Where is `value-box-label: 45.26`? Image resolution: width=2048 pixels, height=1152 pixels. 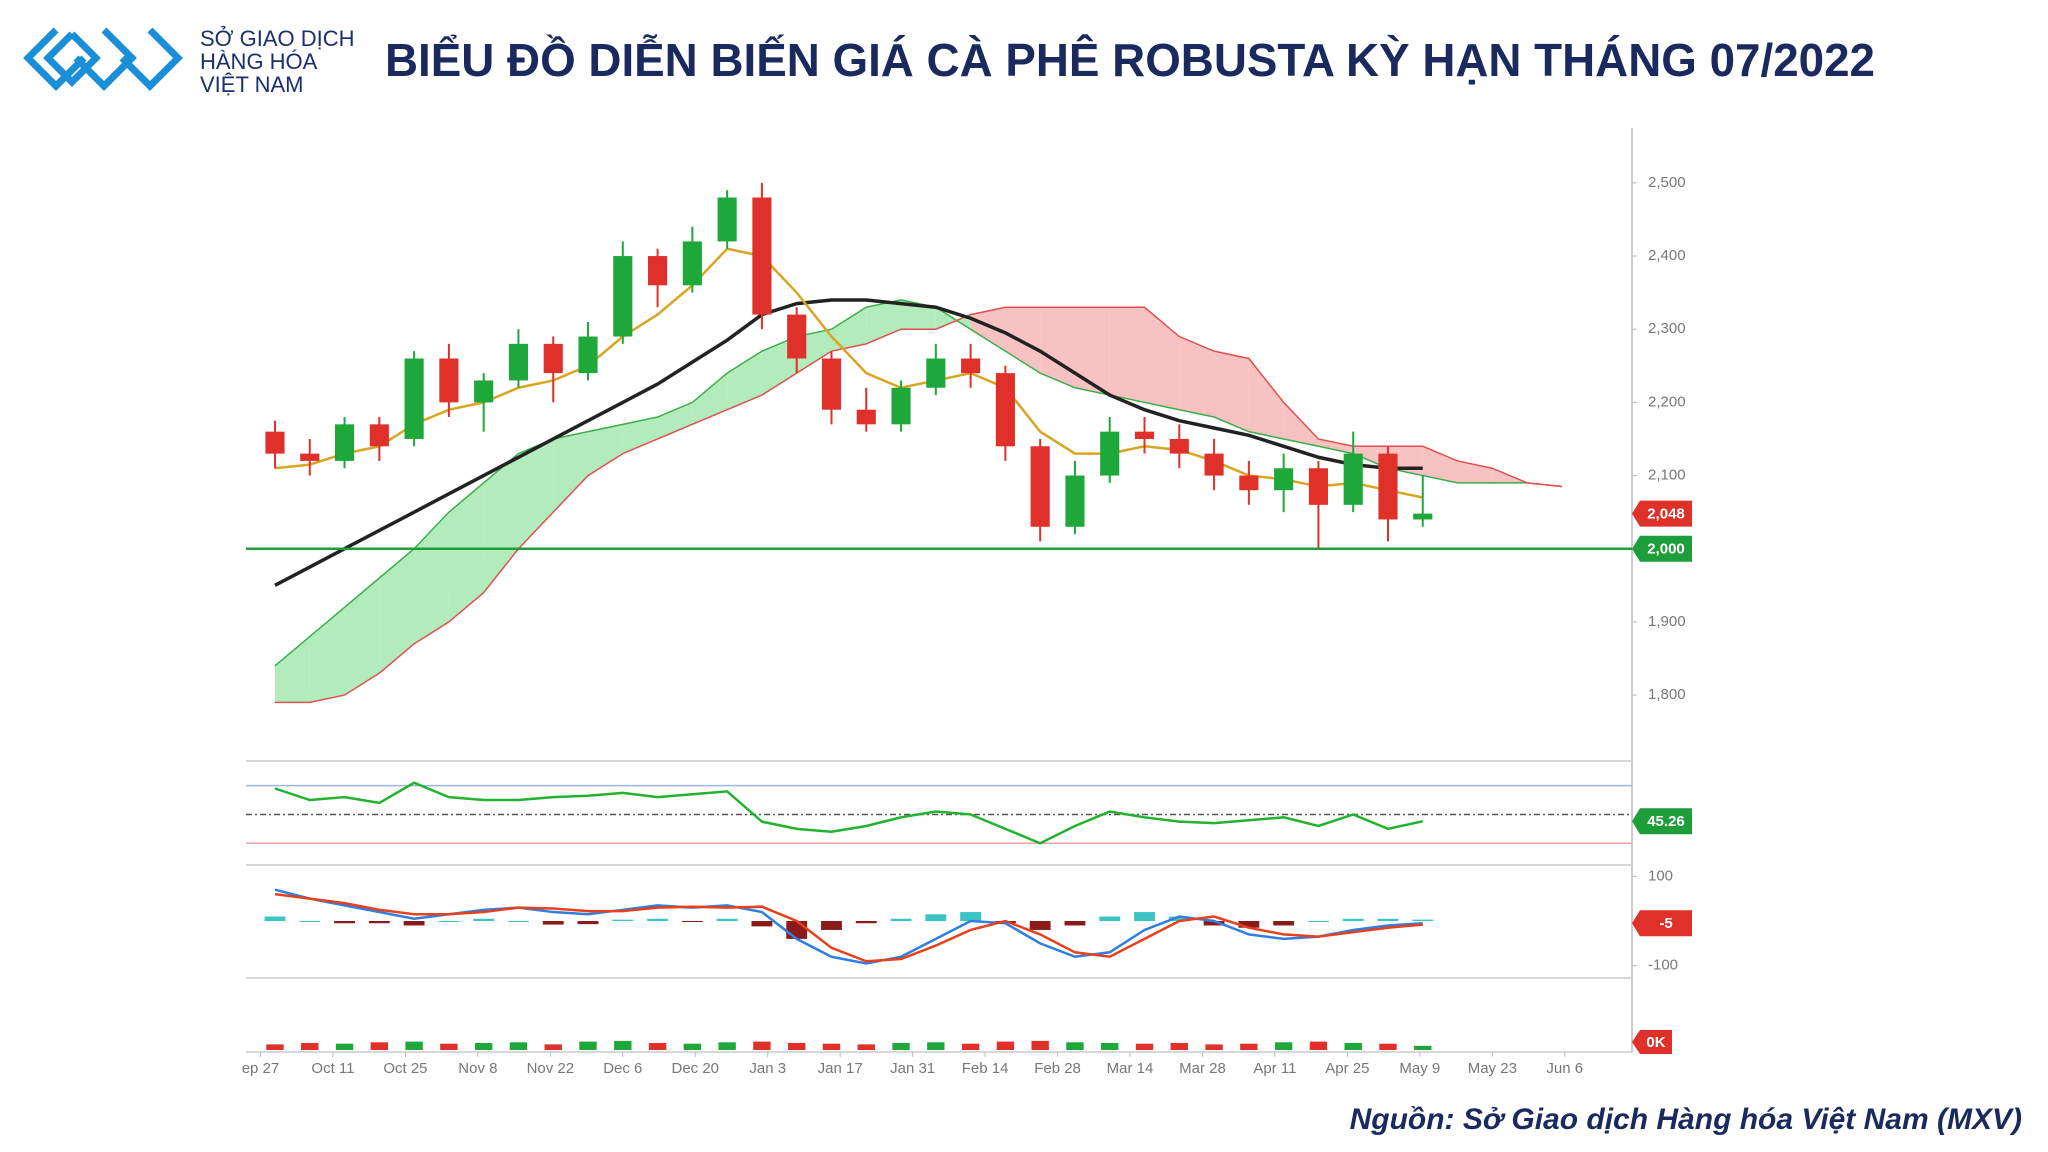 value-box-label: 45.26 is located at coordinates (1666, 821).